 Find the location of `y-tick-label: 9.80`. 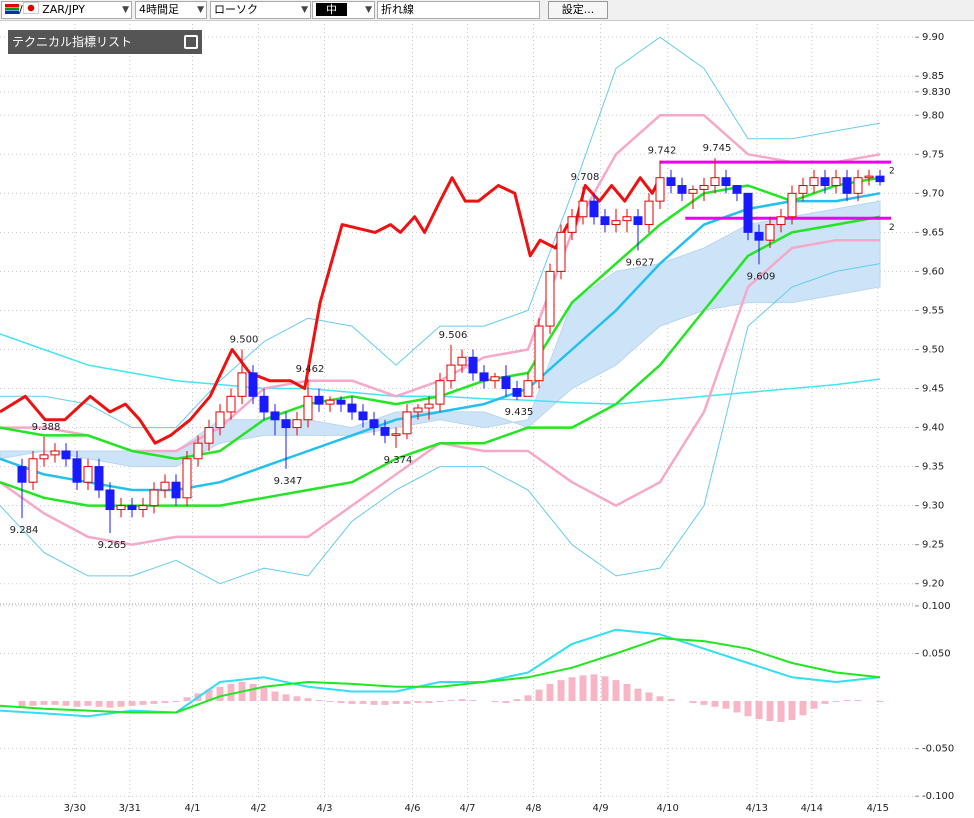

y-tick-label: 9.80 is located at coordinates (933, 115).